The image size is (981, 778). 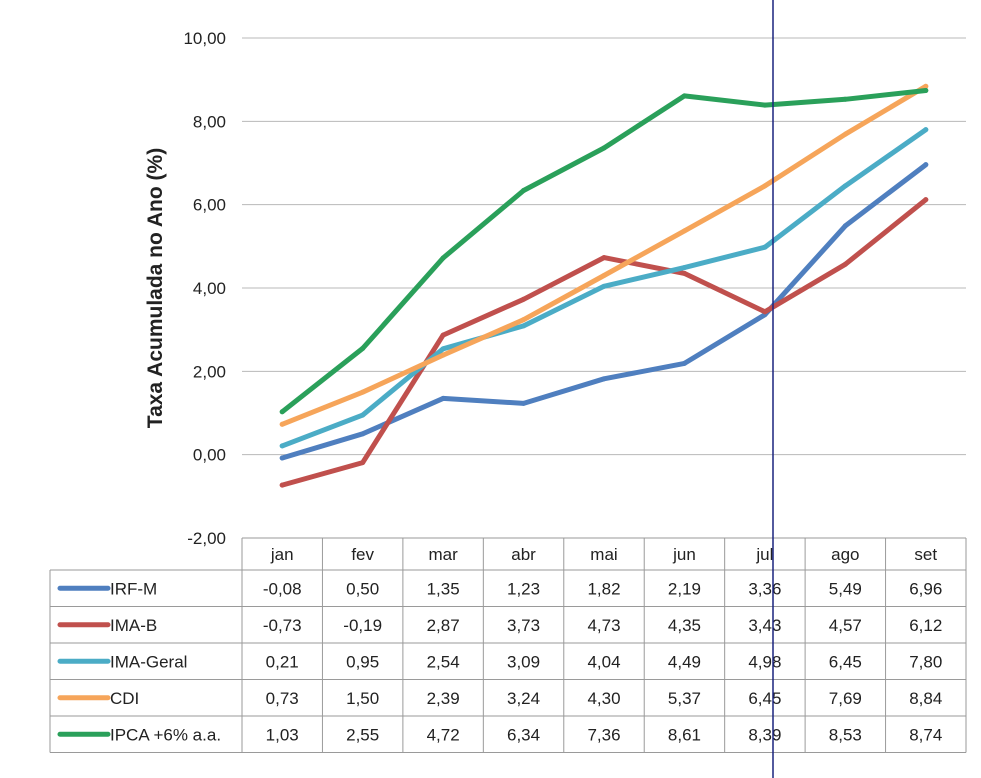 I want to click on data-label: 4,98, so click(x=764, y=661).